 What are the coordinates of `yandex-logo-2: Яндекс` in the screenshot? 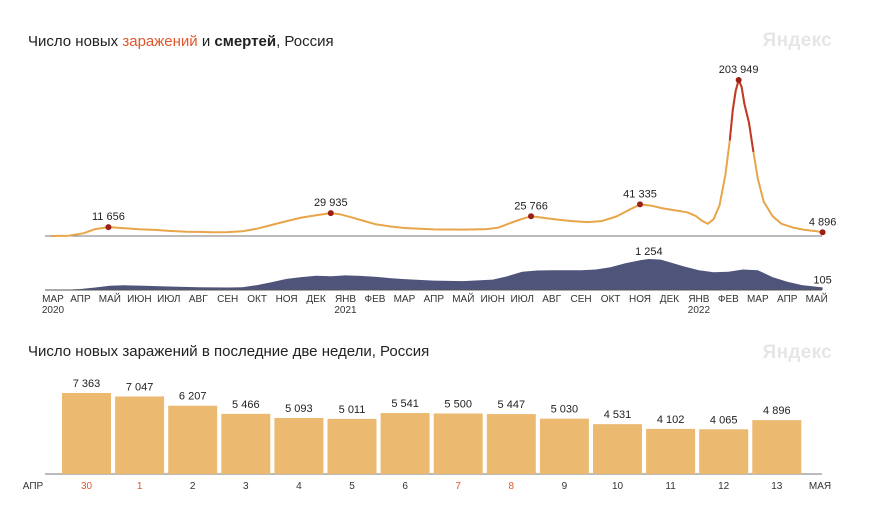 It's located at (797, 352).